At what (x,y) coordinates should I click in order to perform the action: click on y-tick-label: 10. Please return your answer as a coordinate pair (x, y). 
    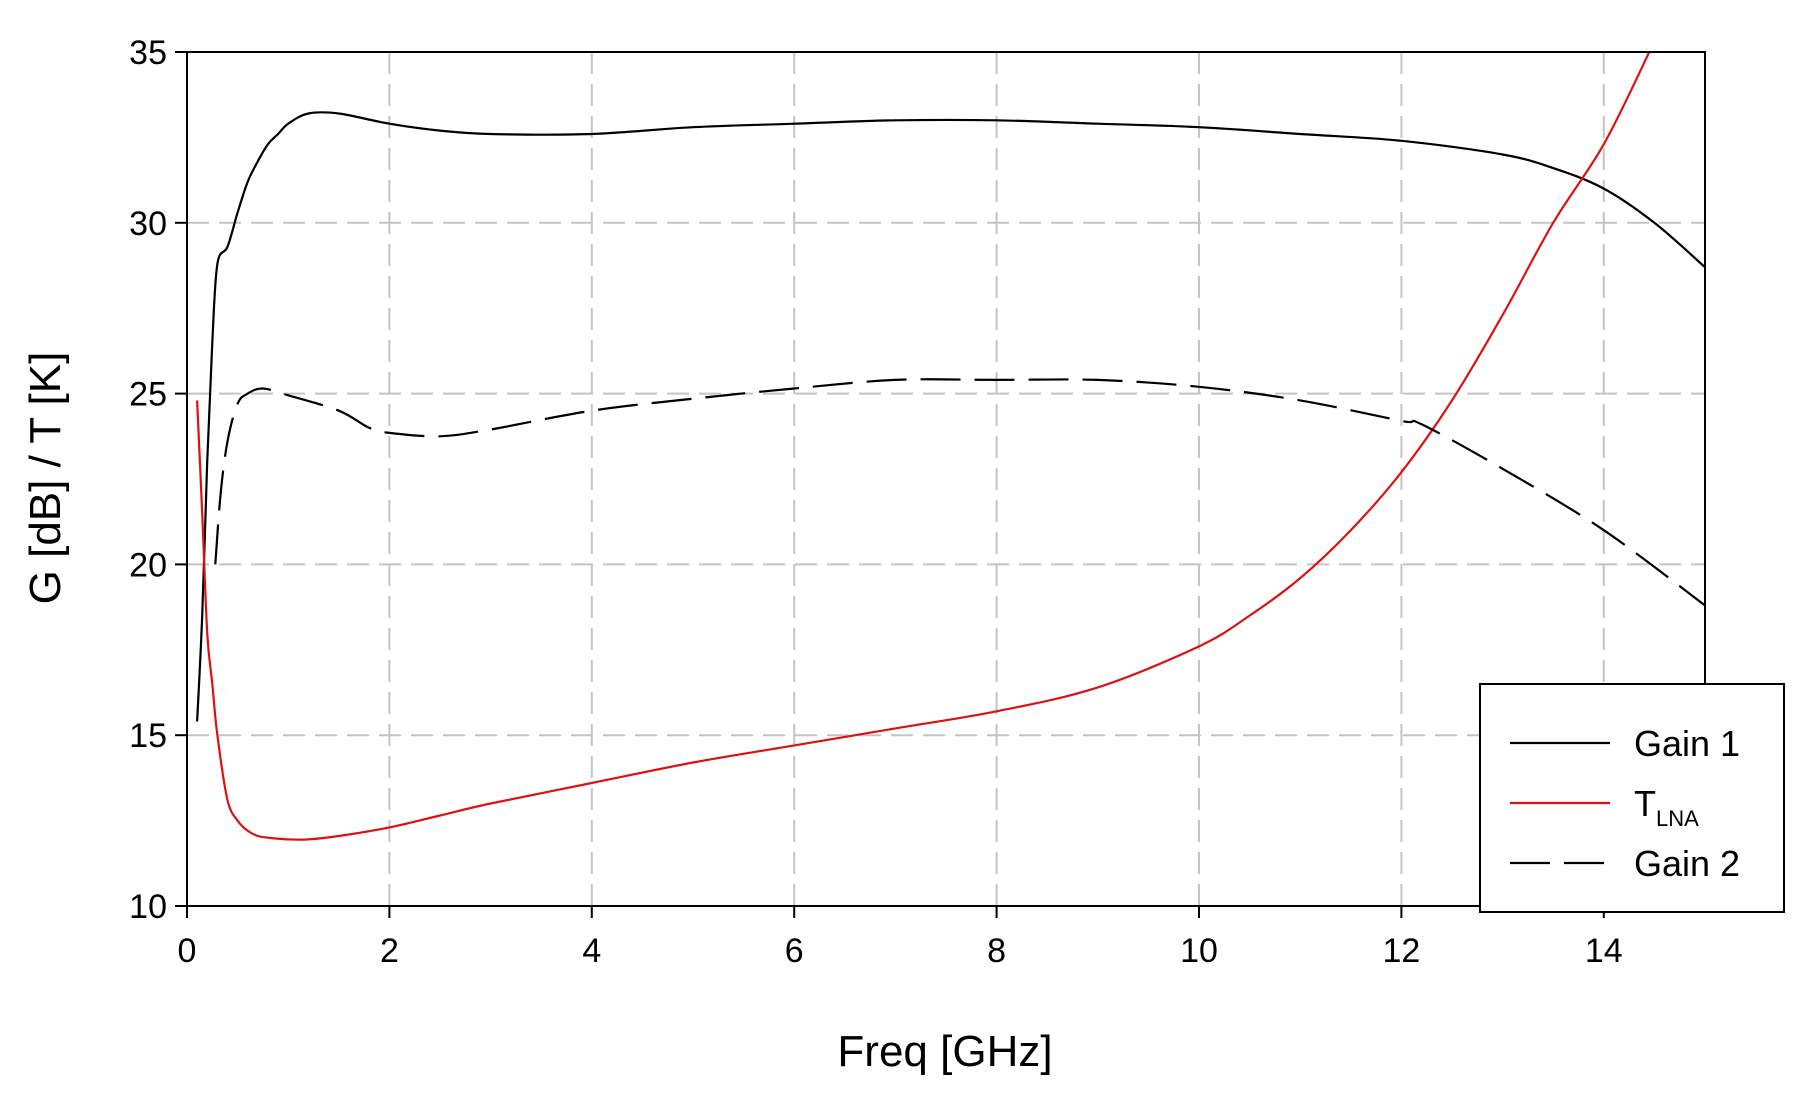
    Looking at the image, I should click on (148, 907).